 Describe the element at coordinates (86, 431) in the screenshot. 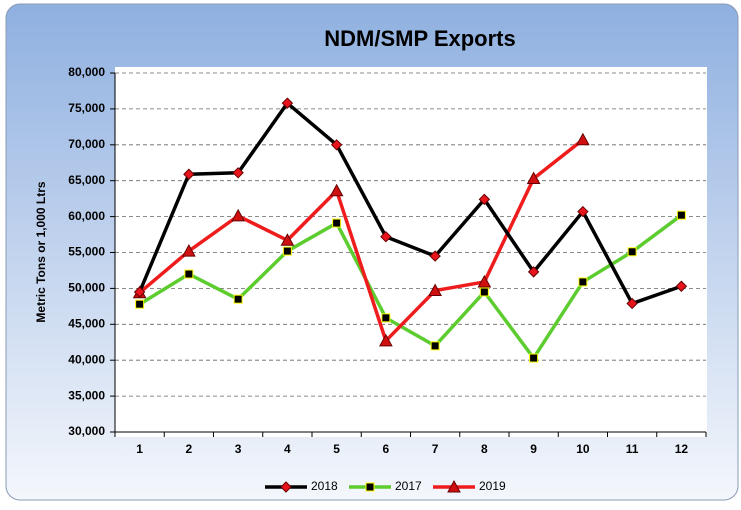

I see `y-tick-label: 30,000` at that location.